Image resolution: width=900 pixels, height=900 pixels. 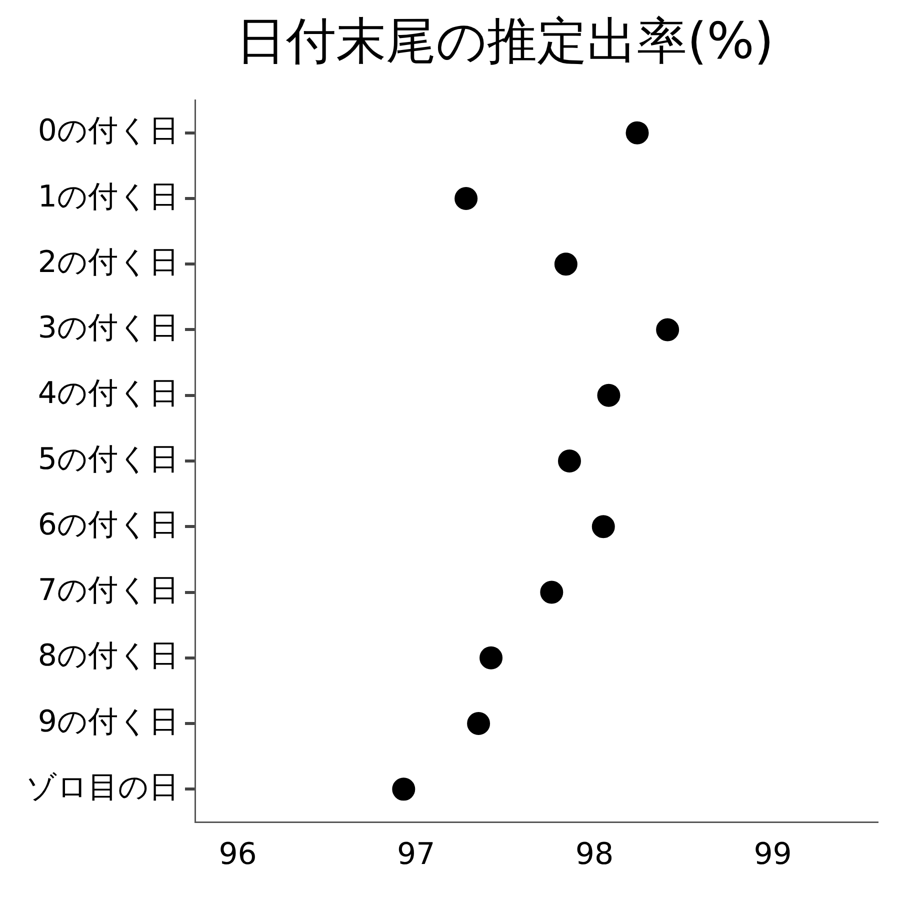 What do you see at coordinates (108, 656) in the screenshot?
I see `y-tick-label: 8の付く日` at bounding box center [108, 656].